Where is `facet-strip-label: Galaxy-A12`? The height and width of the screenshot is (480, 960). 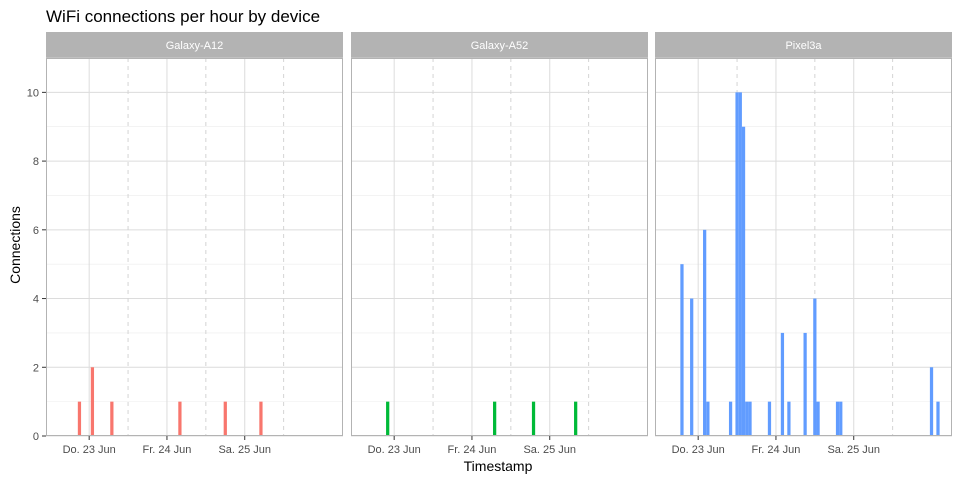
facet-strip-label: Galaxy-A12 is located at coordinates (194, 46).